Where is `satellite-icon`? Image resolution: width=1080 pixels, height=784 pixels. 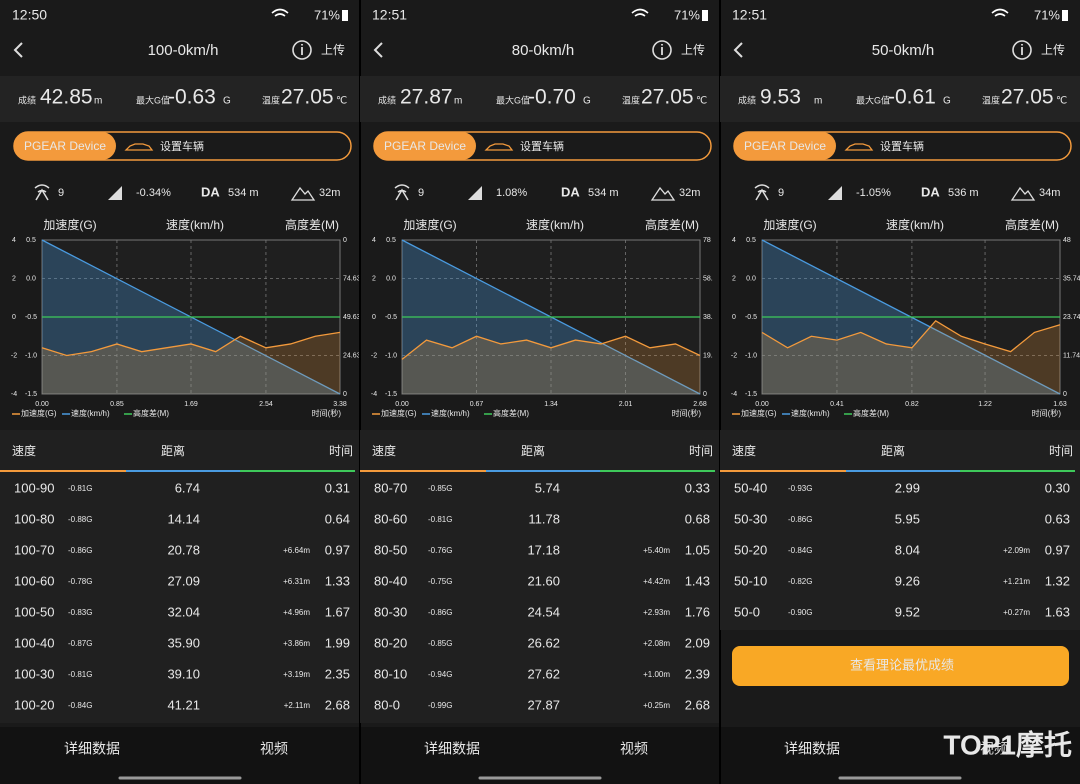 satellite-icon is located at coordinates (762, 192).